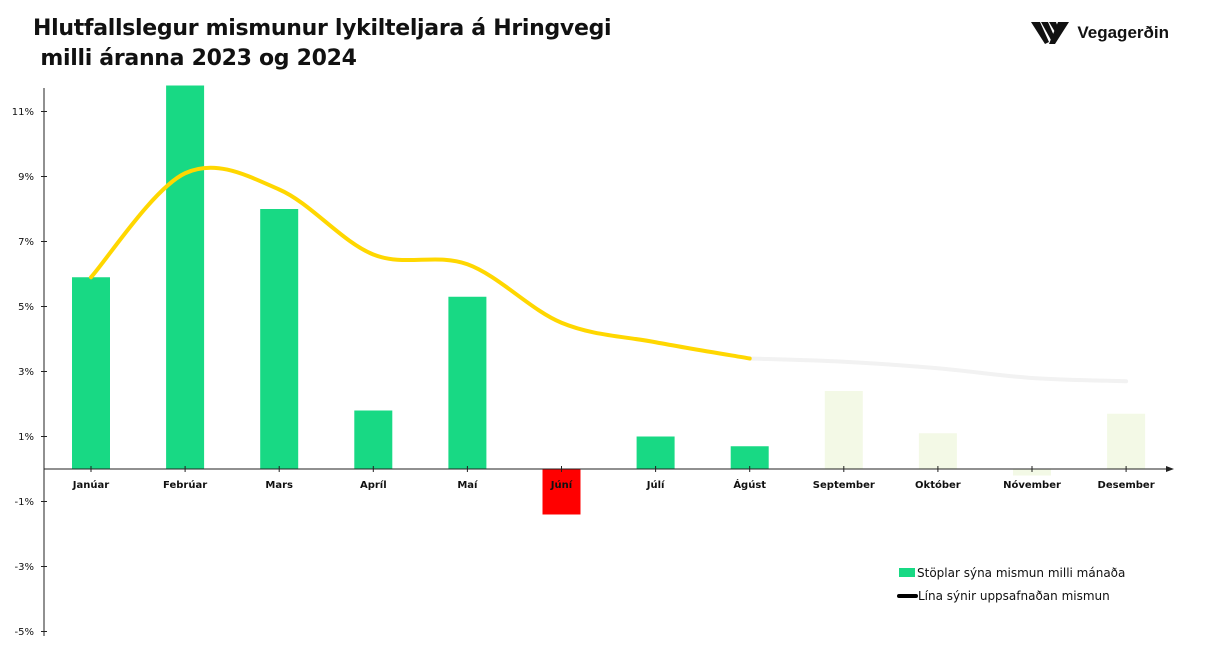  What do you see at coordinates (1123, 32) in the screenshot?
I see `brand-name: Vegagerðin` at bounding box center [1123, 32].